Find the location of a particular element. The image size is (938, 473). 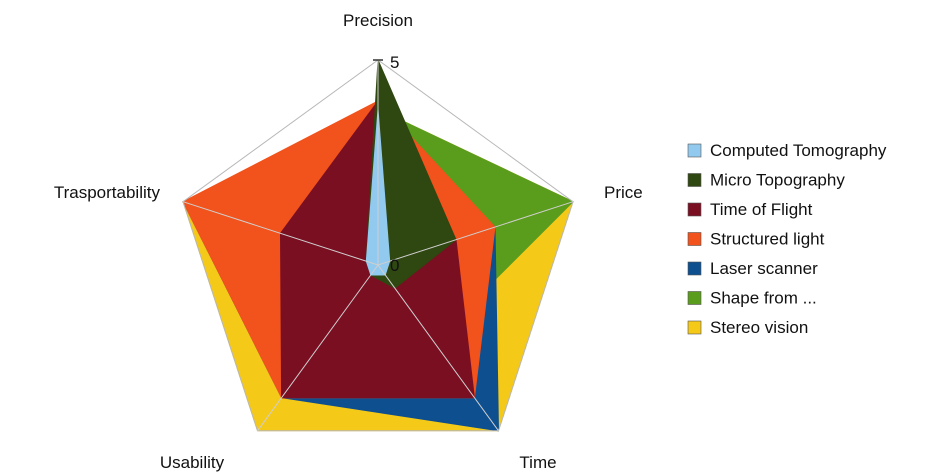

series-micro-topography is located at coordinates (411, 174).